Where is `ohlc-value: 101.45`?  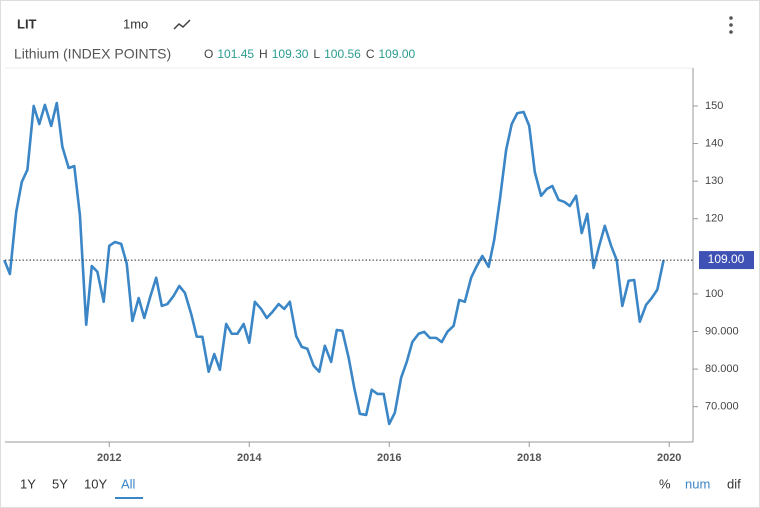
ohlc-value: 101.45 is located at coordinates (235, 54).